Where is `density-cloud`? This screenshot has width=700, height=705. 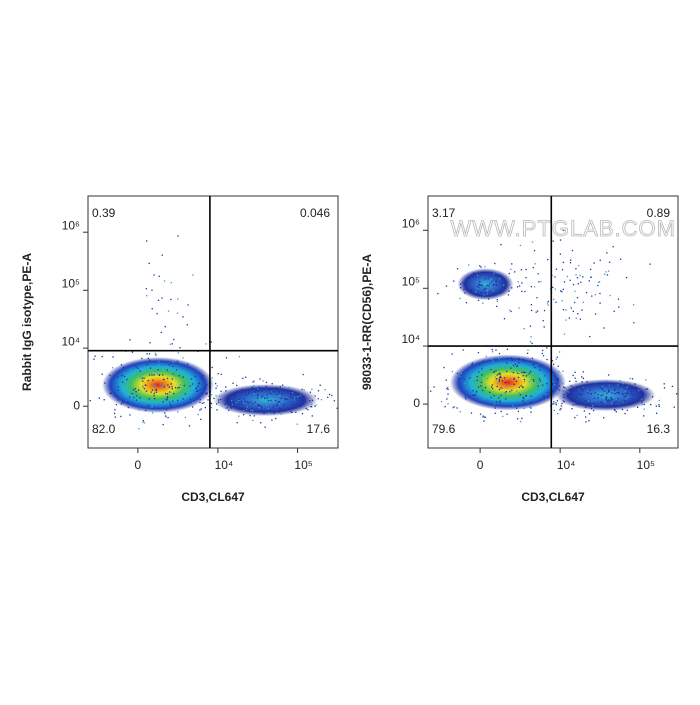 density-cloud is located at coordinates (265, 400).